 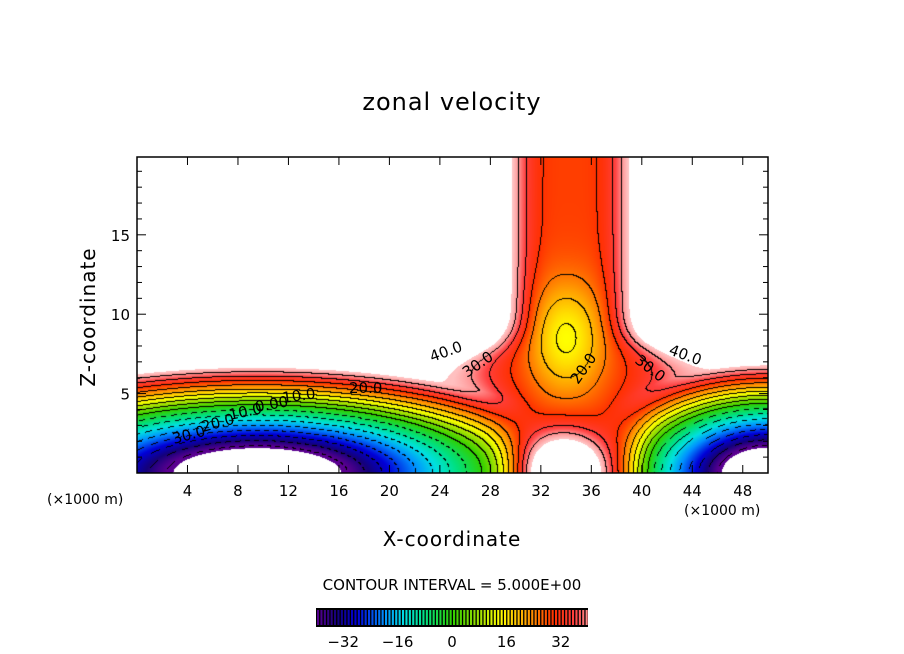 I want to click on x-tick-label: 8, so click(x=238, y=491).